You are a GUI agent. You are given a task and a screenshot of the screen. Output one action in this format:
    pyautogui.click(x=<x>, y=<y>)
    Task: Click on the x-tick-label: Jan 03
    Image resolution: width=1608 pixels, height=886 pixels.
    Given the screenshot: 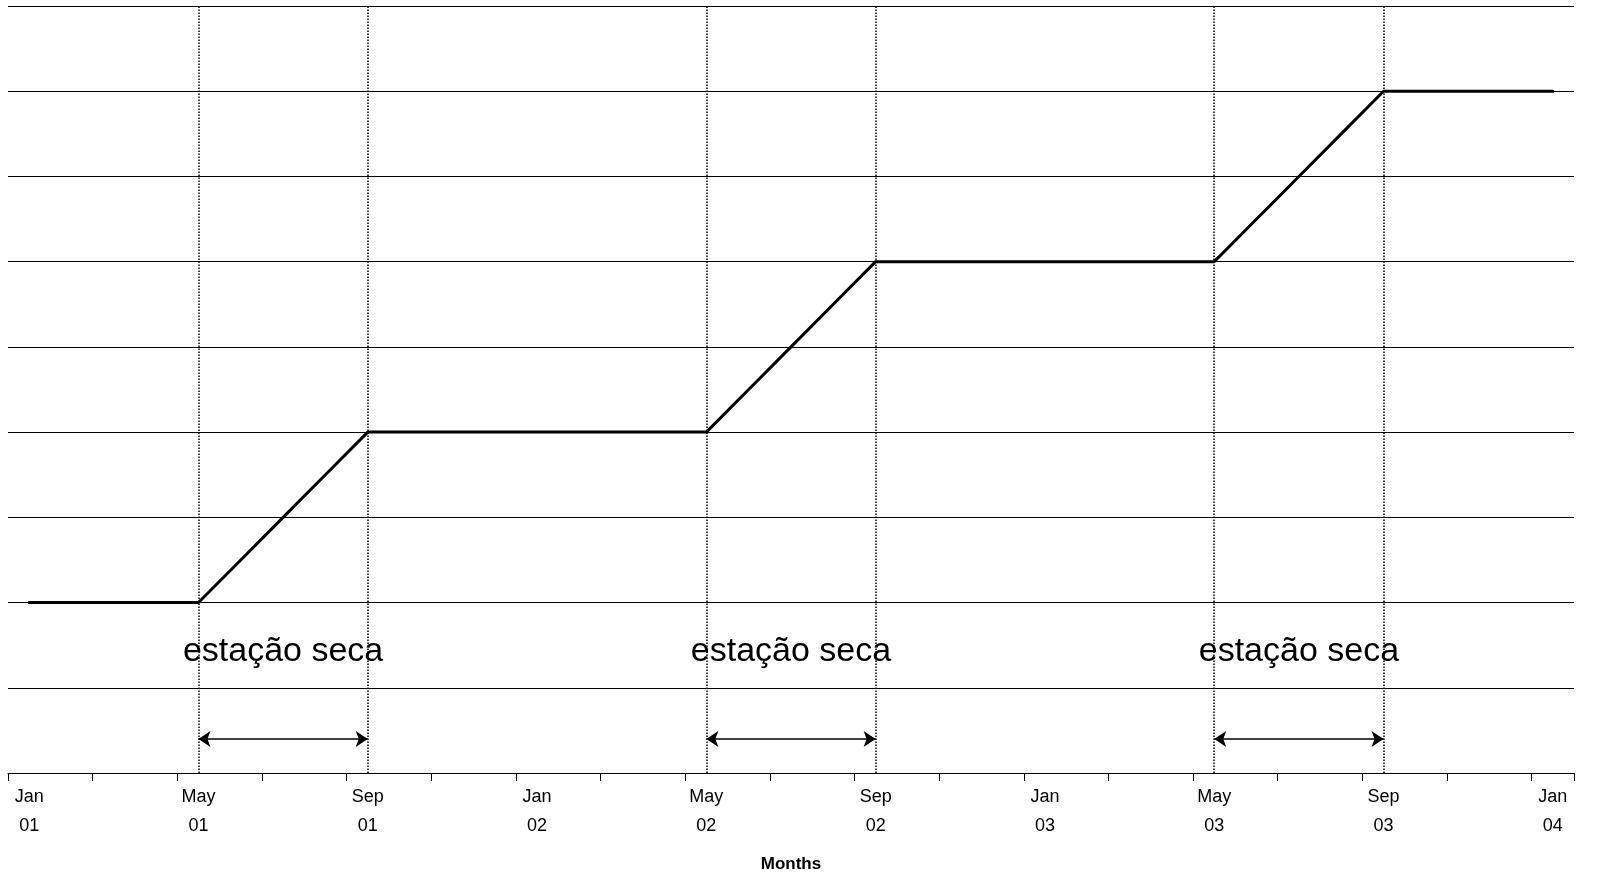 What is the action you would take?
    pyautogui.click(x=1045, y=810)
    